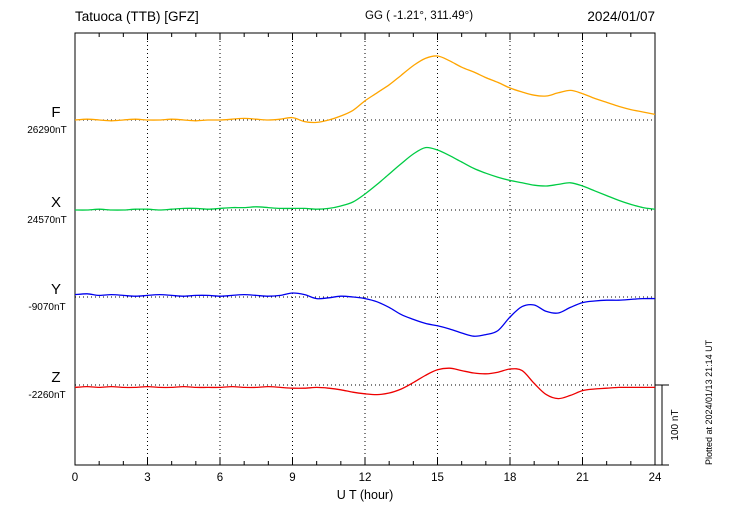  I want to click on x-tick-label: 6, so click(220, 478).